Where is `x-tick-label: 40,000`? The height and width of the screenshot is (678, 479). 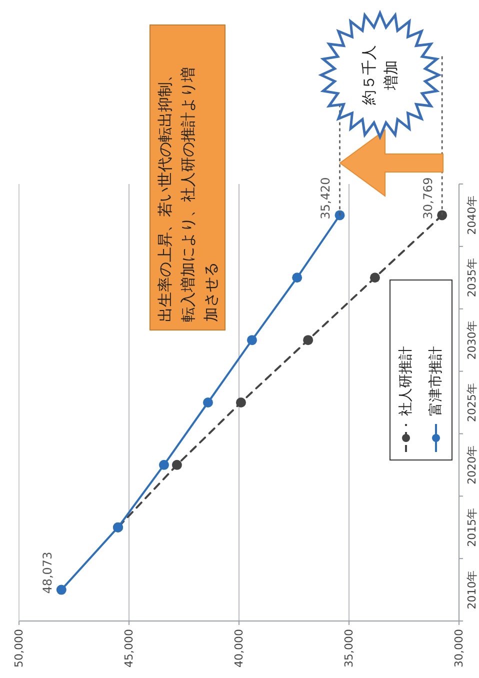
x-tick-label: 40,000 is located at coordinates (239, 648).